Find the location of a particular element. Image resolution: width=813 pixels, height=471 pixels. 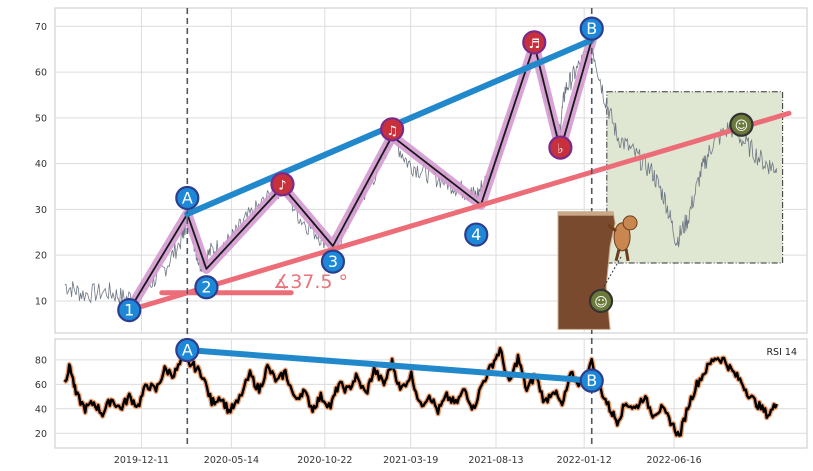

rsi-marker: B is located at coordinates (591, 380).